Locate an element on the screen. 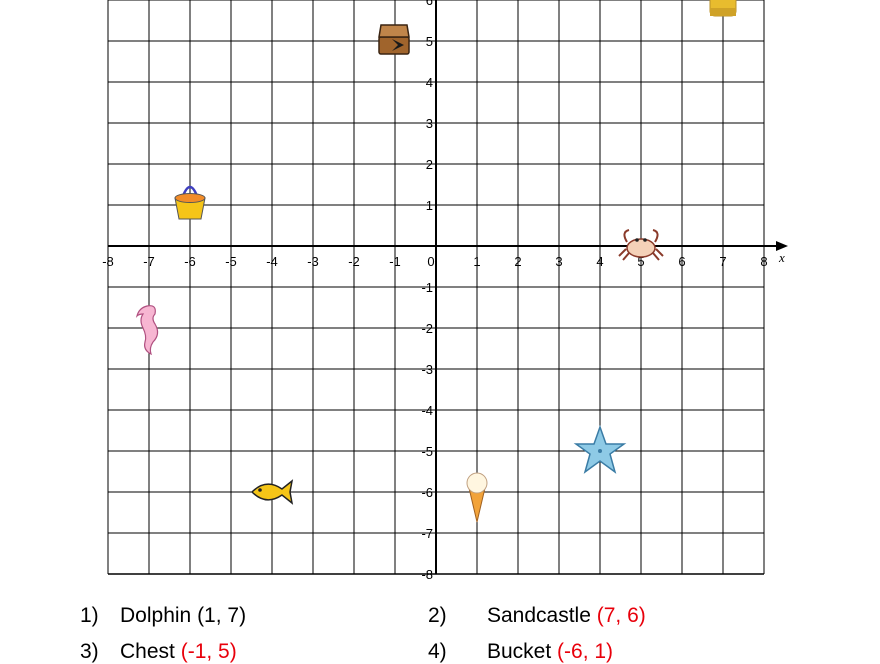  x-tick-label: -1 is located at coordinates (395, 261).